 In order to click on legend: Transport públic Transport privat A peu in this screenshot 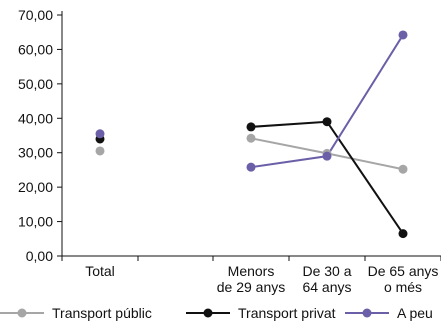, I will do `click(216, 313)`.